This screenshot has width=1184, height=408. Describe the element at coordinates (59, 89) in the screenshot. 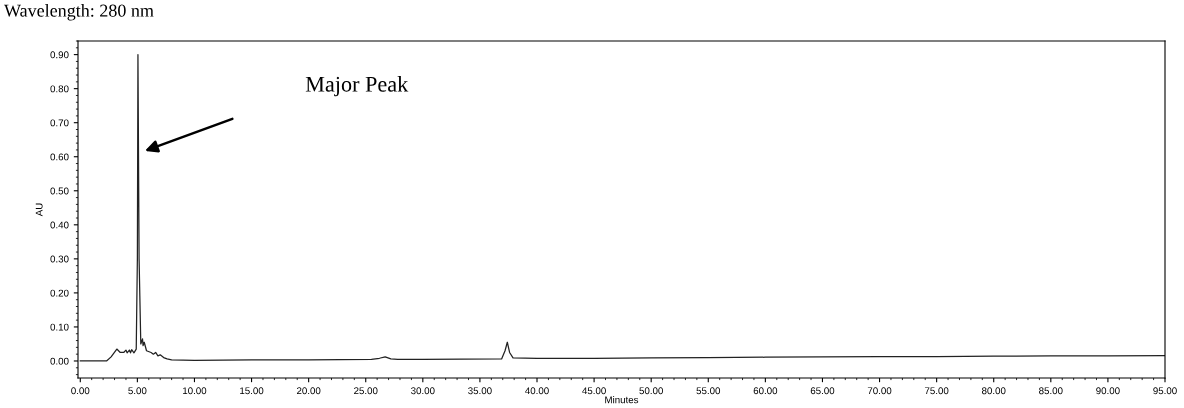

I see `y-tick-label: 0.80` at that location.